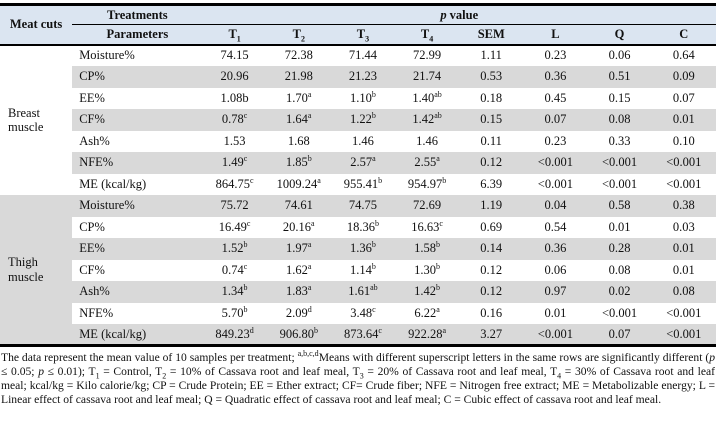 This screenshot has height=425, width=716. I want to click on treatments-header: Treatments, so click(137, 14).